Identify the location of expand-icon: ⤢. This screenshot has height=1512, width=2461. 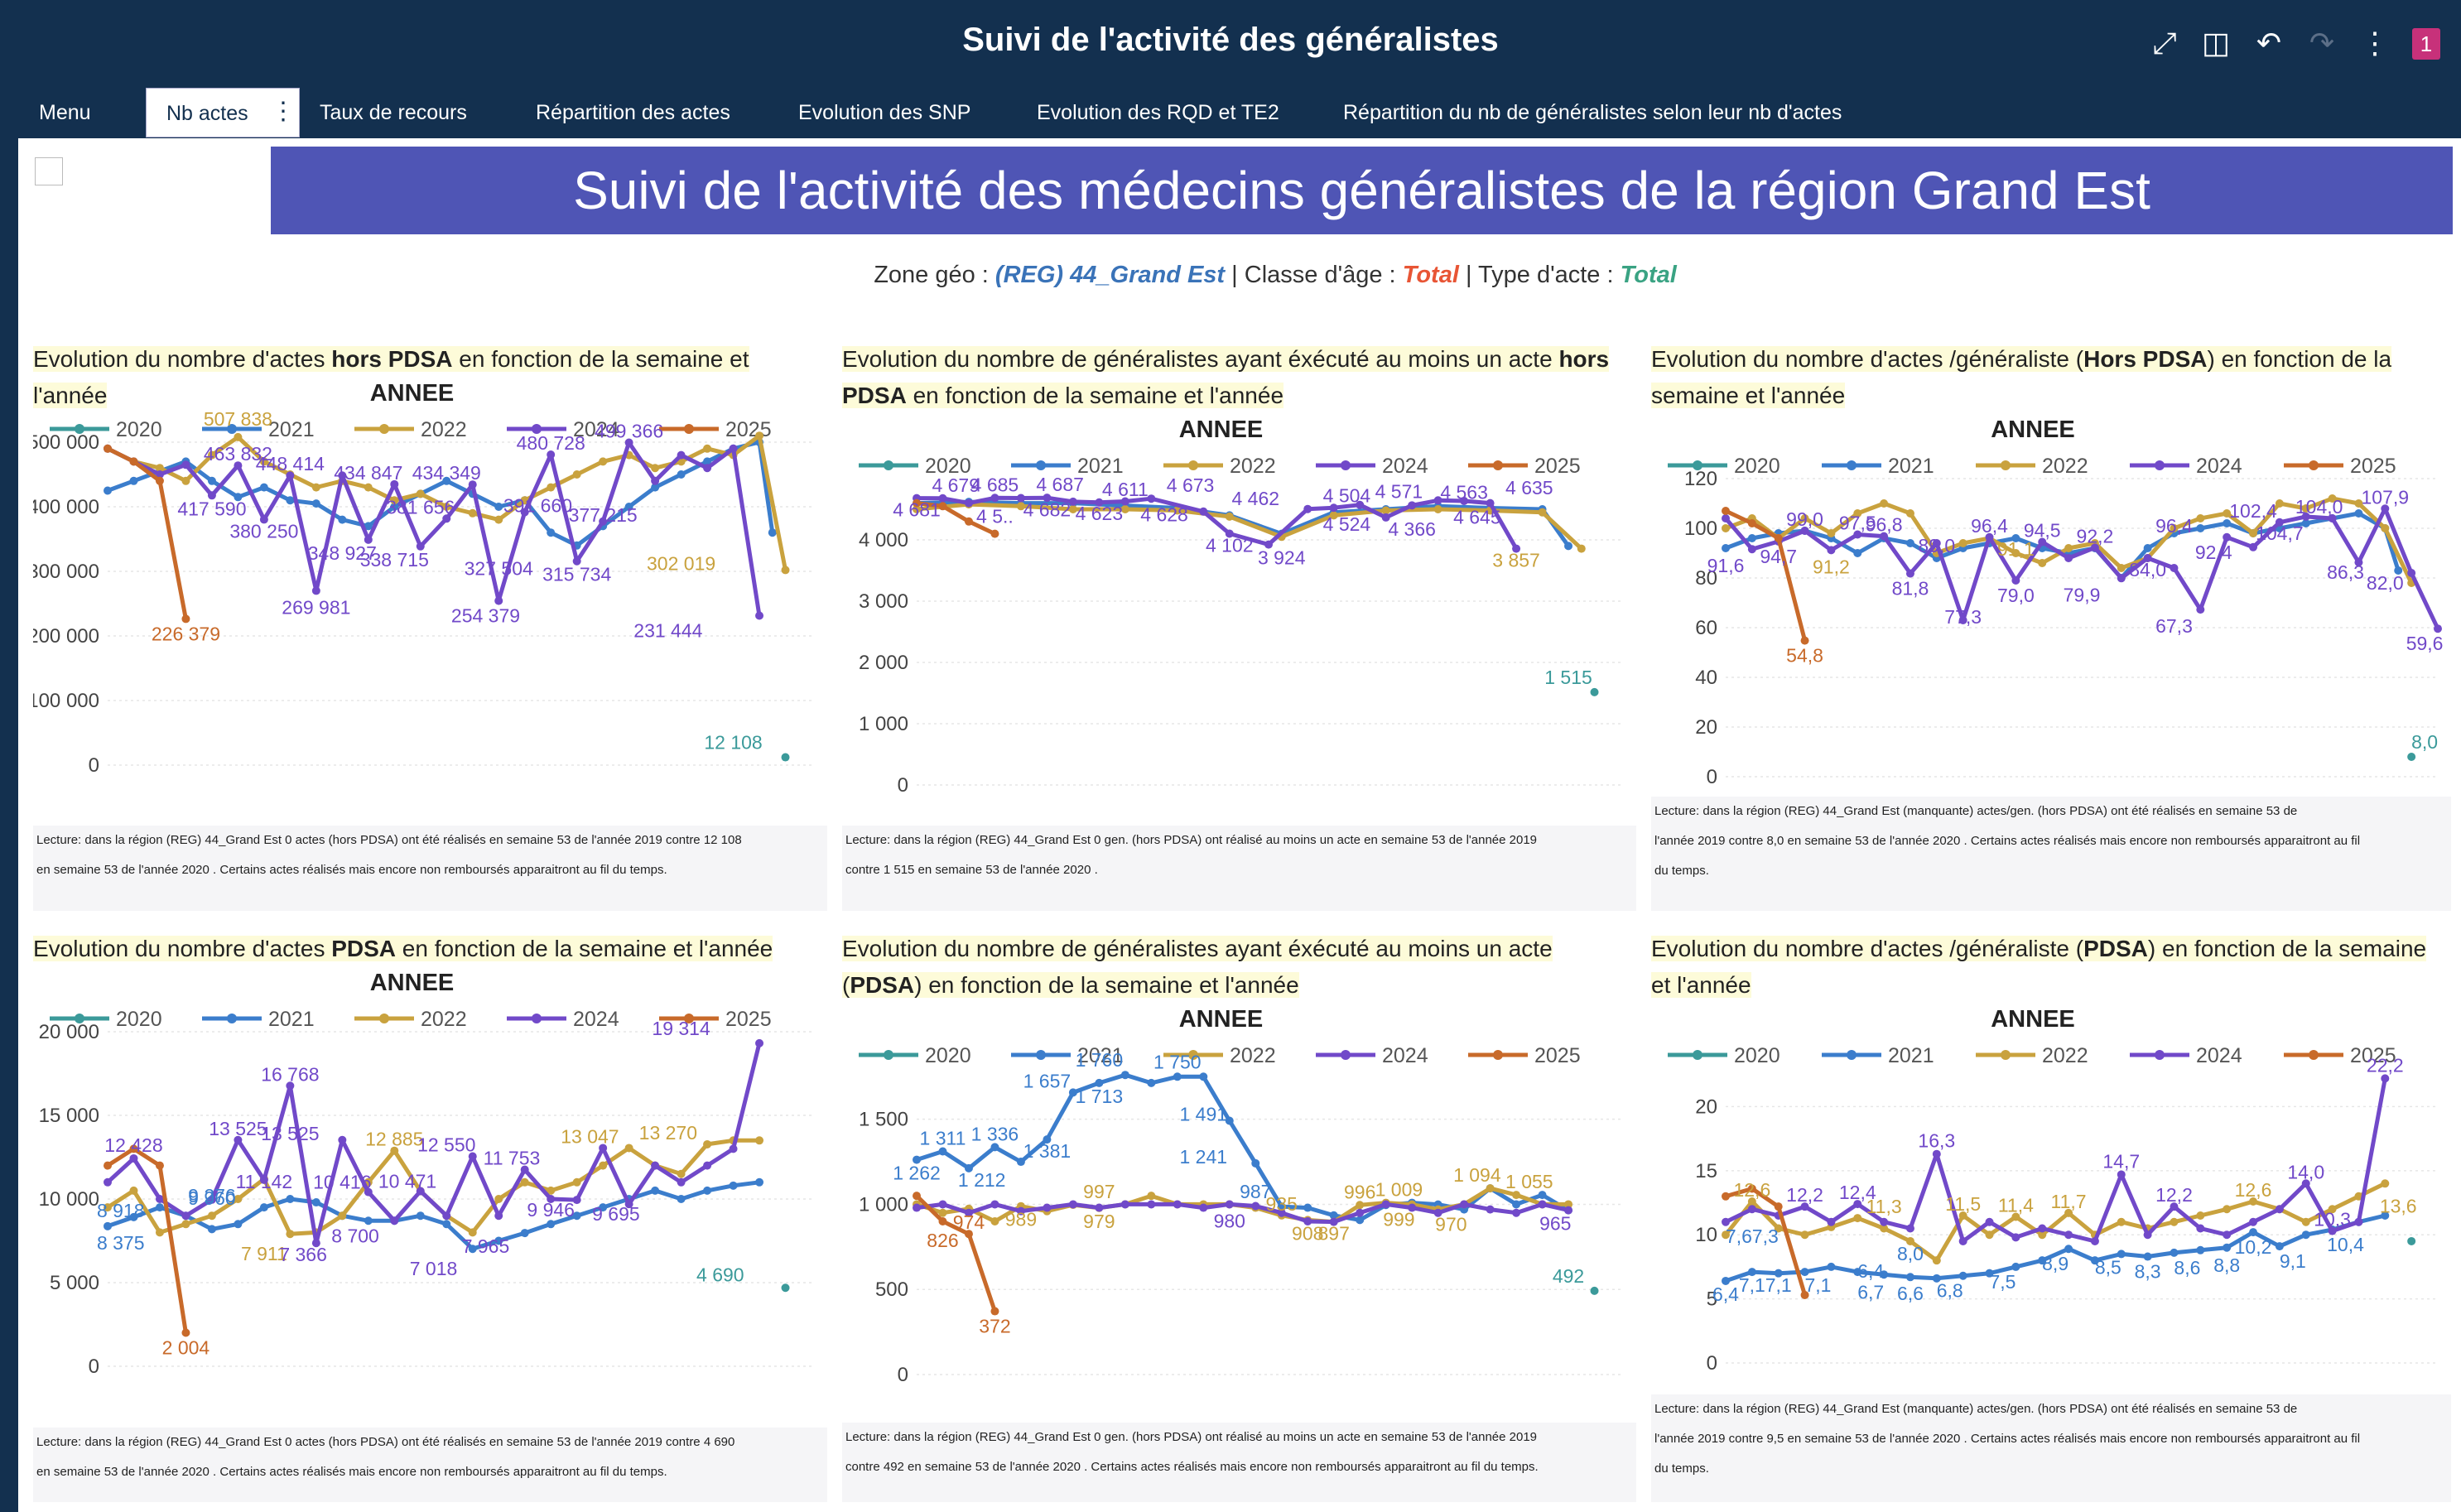
(2164, 43).